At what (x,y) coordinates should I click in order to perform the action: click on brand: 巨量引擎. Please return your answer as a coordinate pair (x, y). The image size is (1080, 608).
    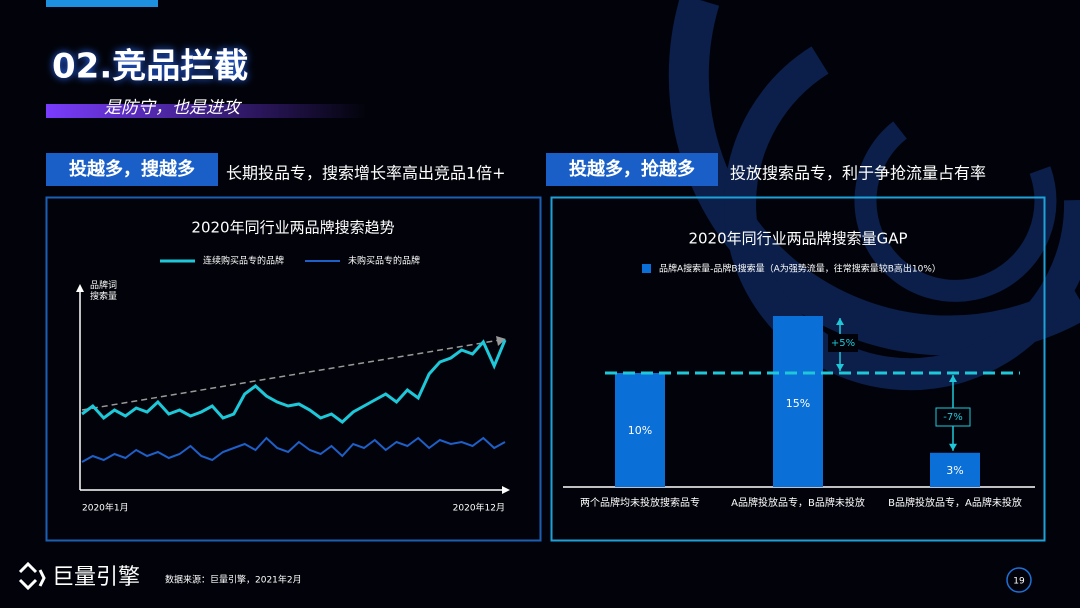
    Looking at the image, I should click on (96, 577).